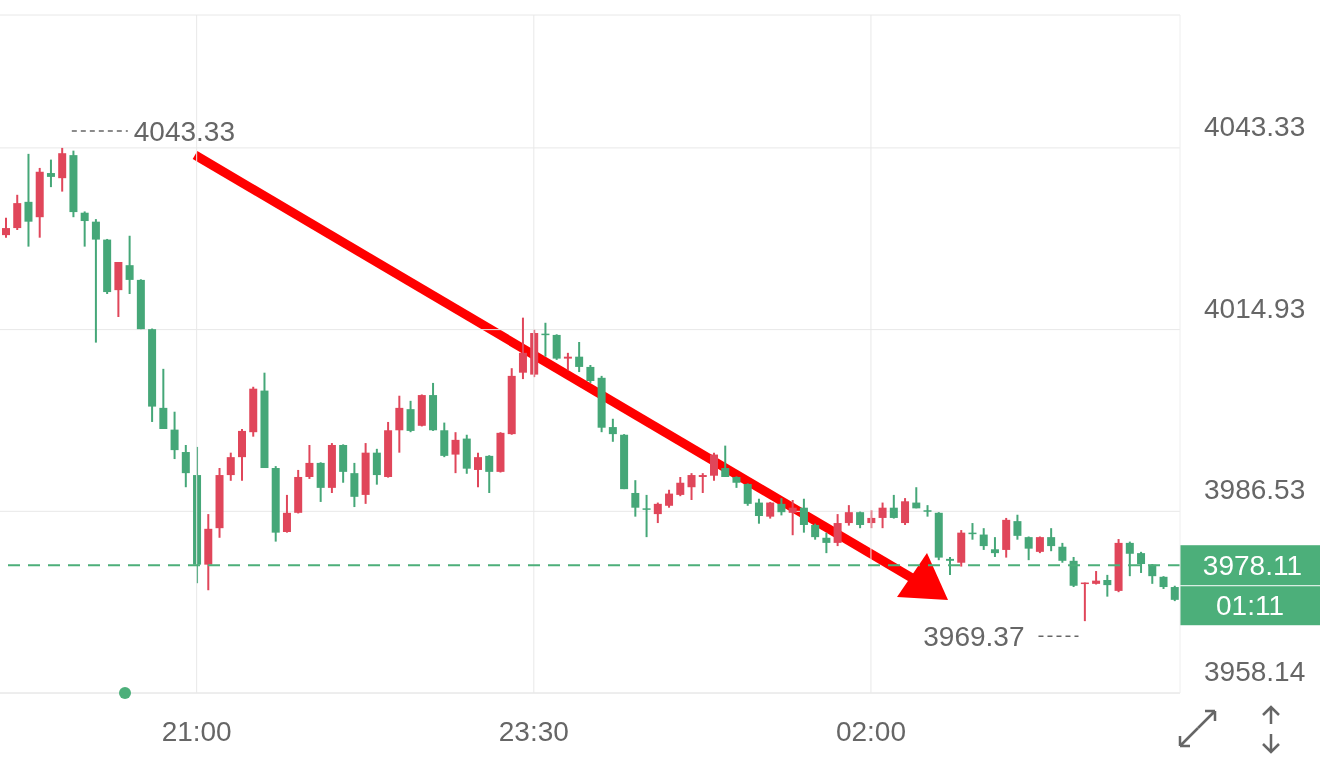 This screenshot has width=1320, height=780. I want to click on annotation: 4043.33, so click(184, 131).